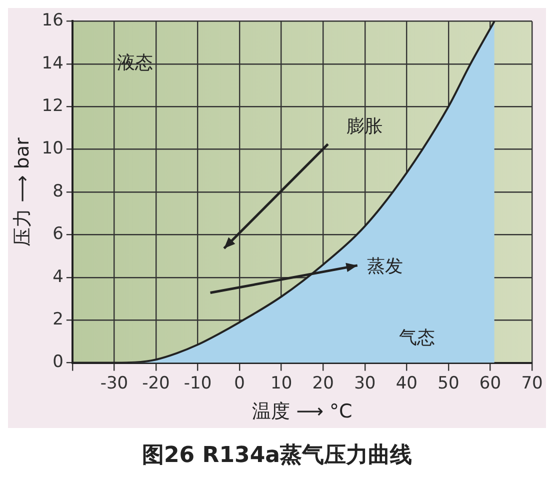 Image resolution: width=554 pixels, height=490 pixels. Describe the element at coordinates (449, 383) in the screenshot. I see `x-tick-label: 50` at that location.